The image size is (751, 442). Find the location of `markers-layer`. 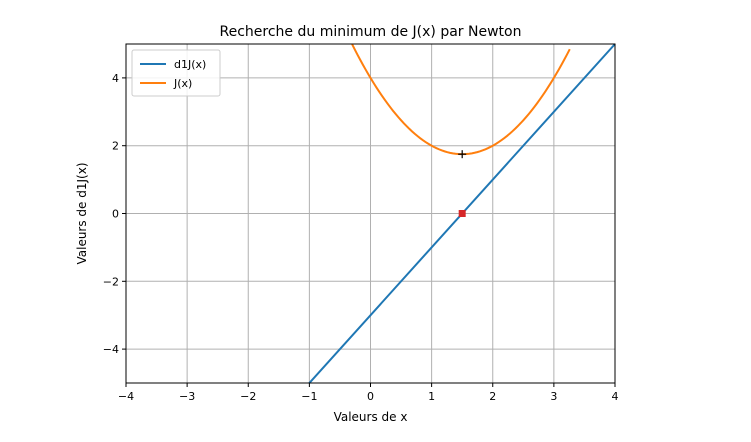

markers-layer is located at coordinates (462, 183).